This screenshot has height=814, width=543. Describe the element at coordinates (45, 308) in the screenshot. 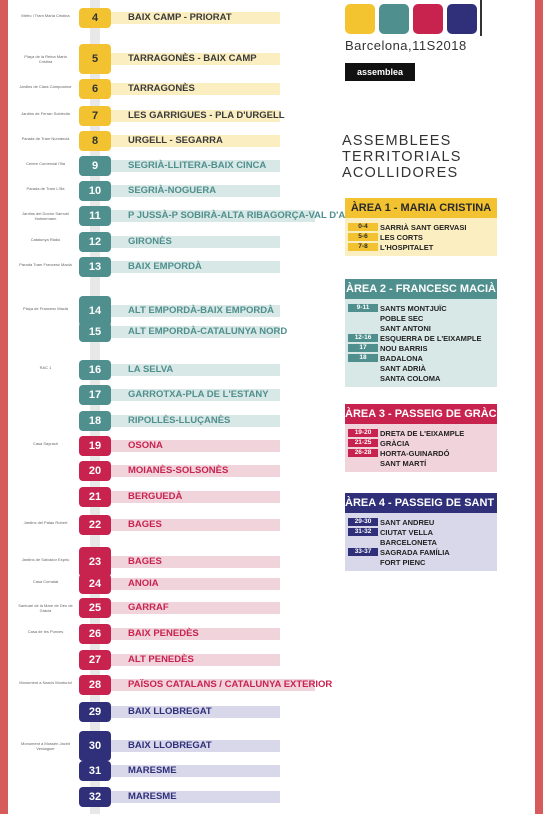

I see `route-location: Plaça de Francesc Macià` at that location.